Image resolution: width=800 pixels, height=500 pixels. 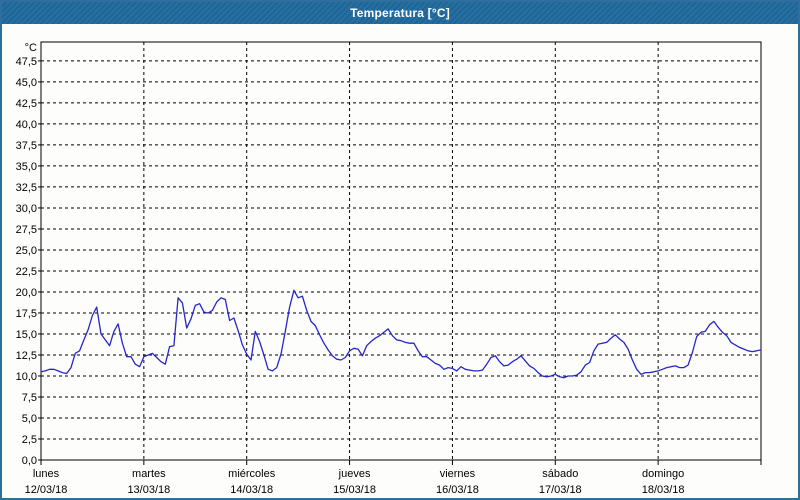 I want to click on day-name-label: domingo, so click(x=663, y=474).